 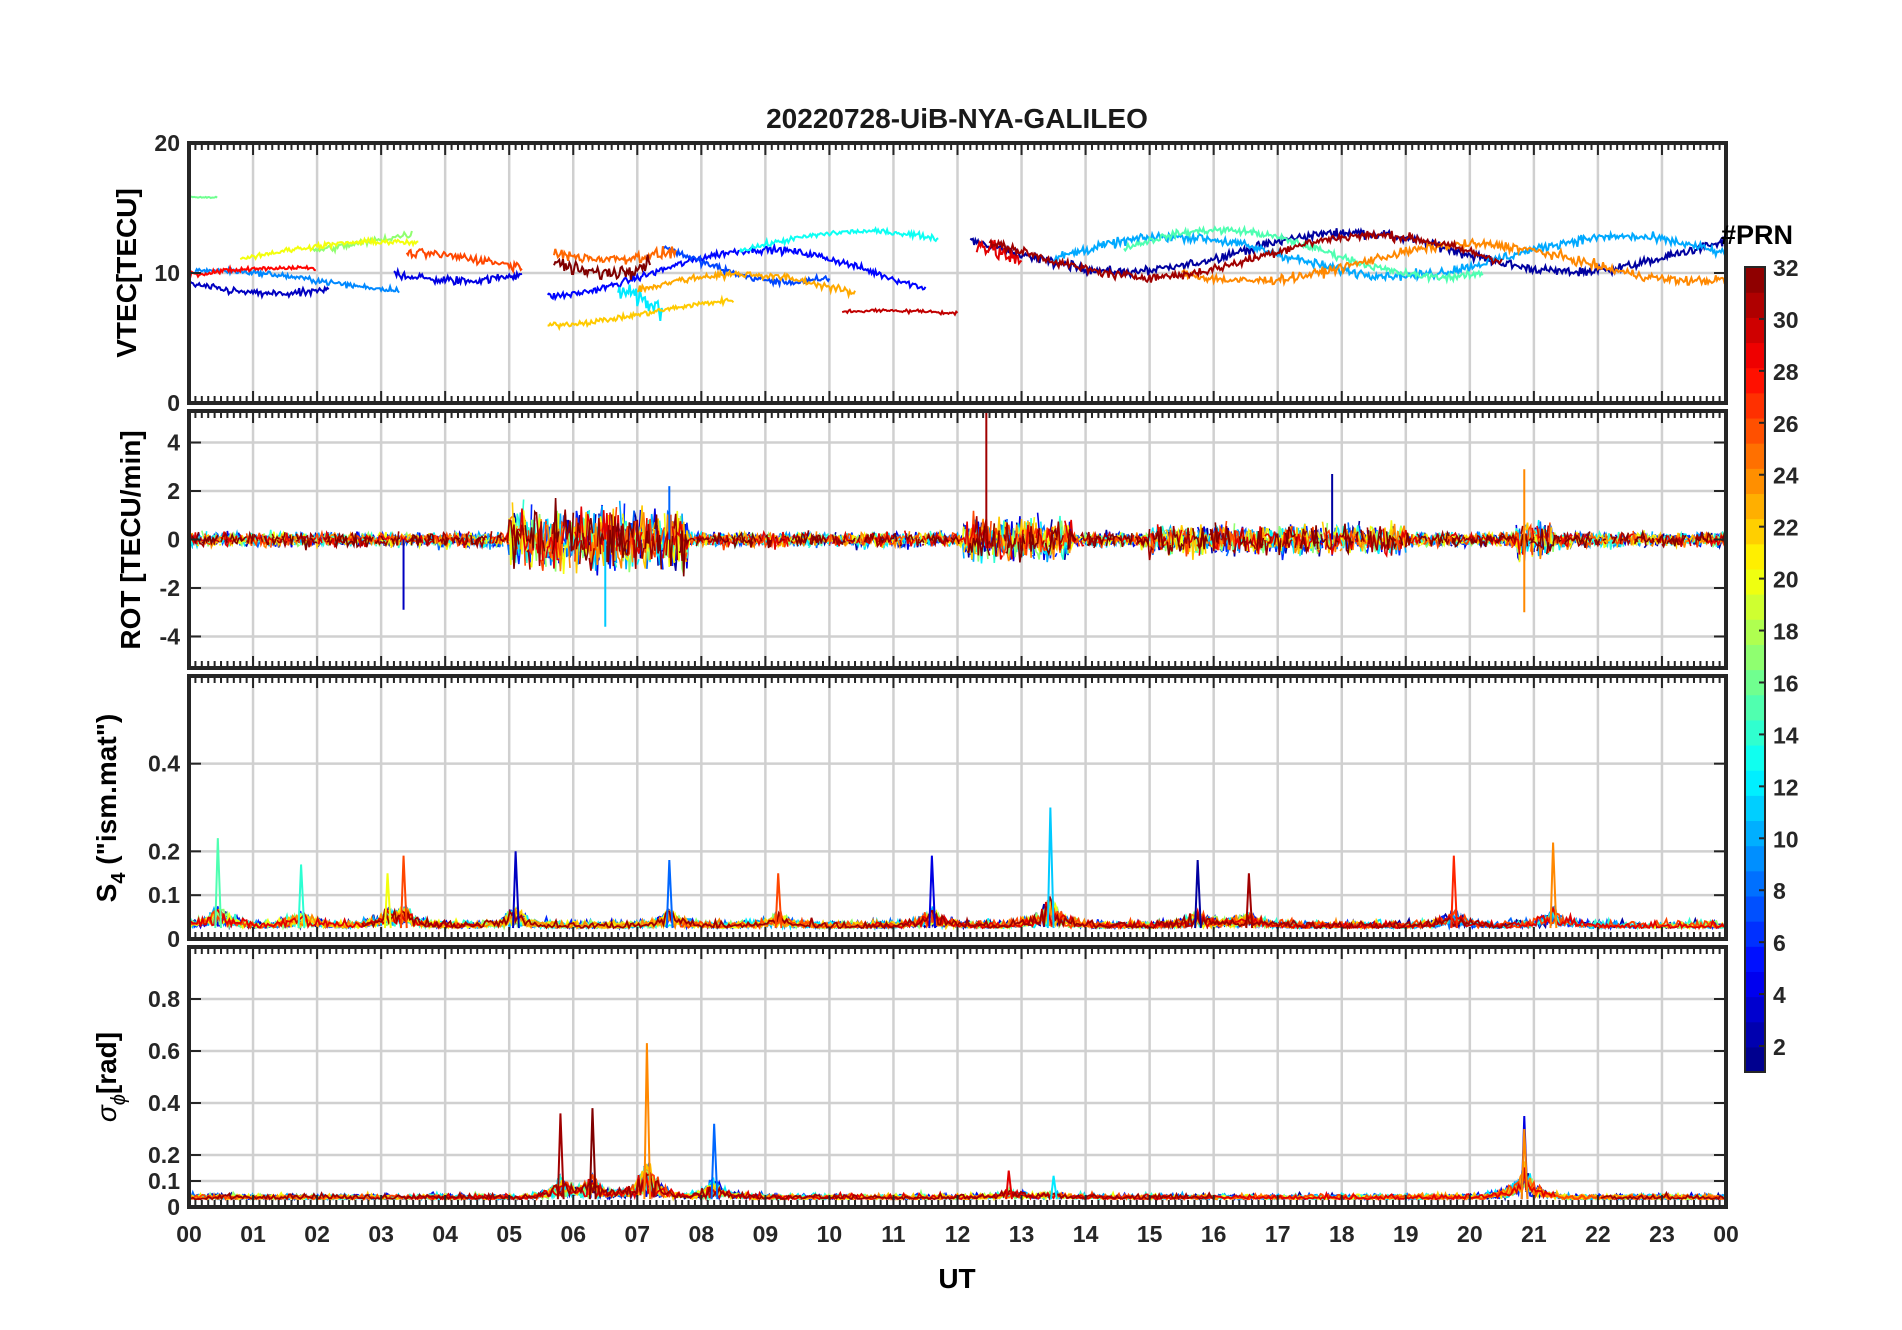 What do you see at coordinates (119, 878) in the screenshot?
I see `s4-label-sub: 4` at bounding box center [119, 878].